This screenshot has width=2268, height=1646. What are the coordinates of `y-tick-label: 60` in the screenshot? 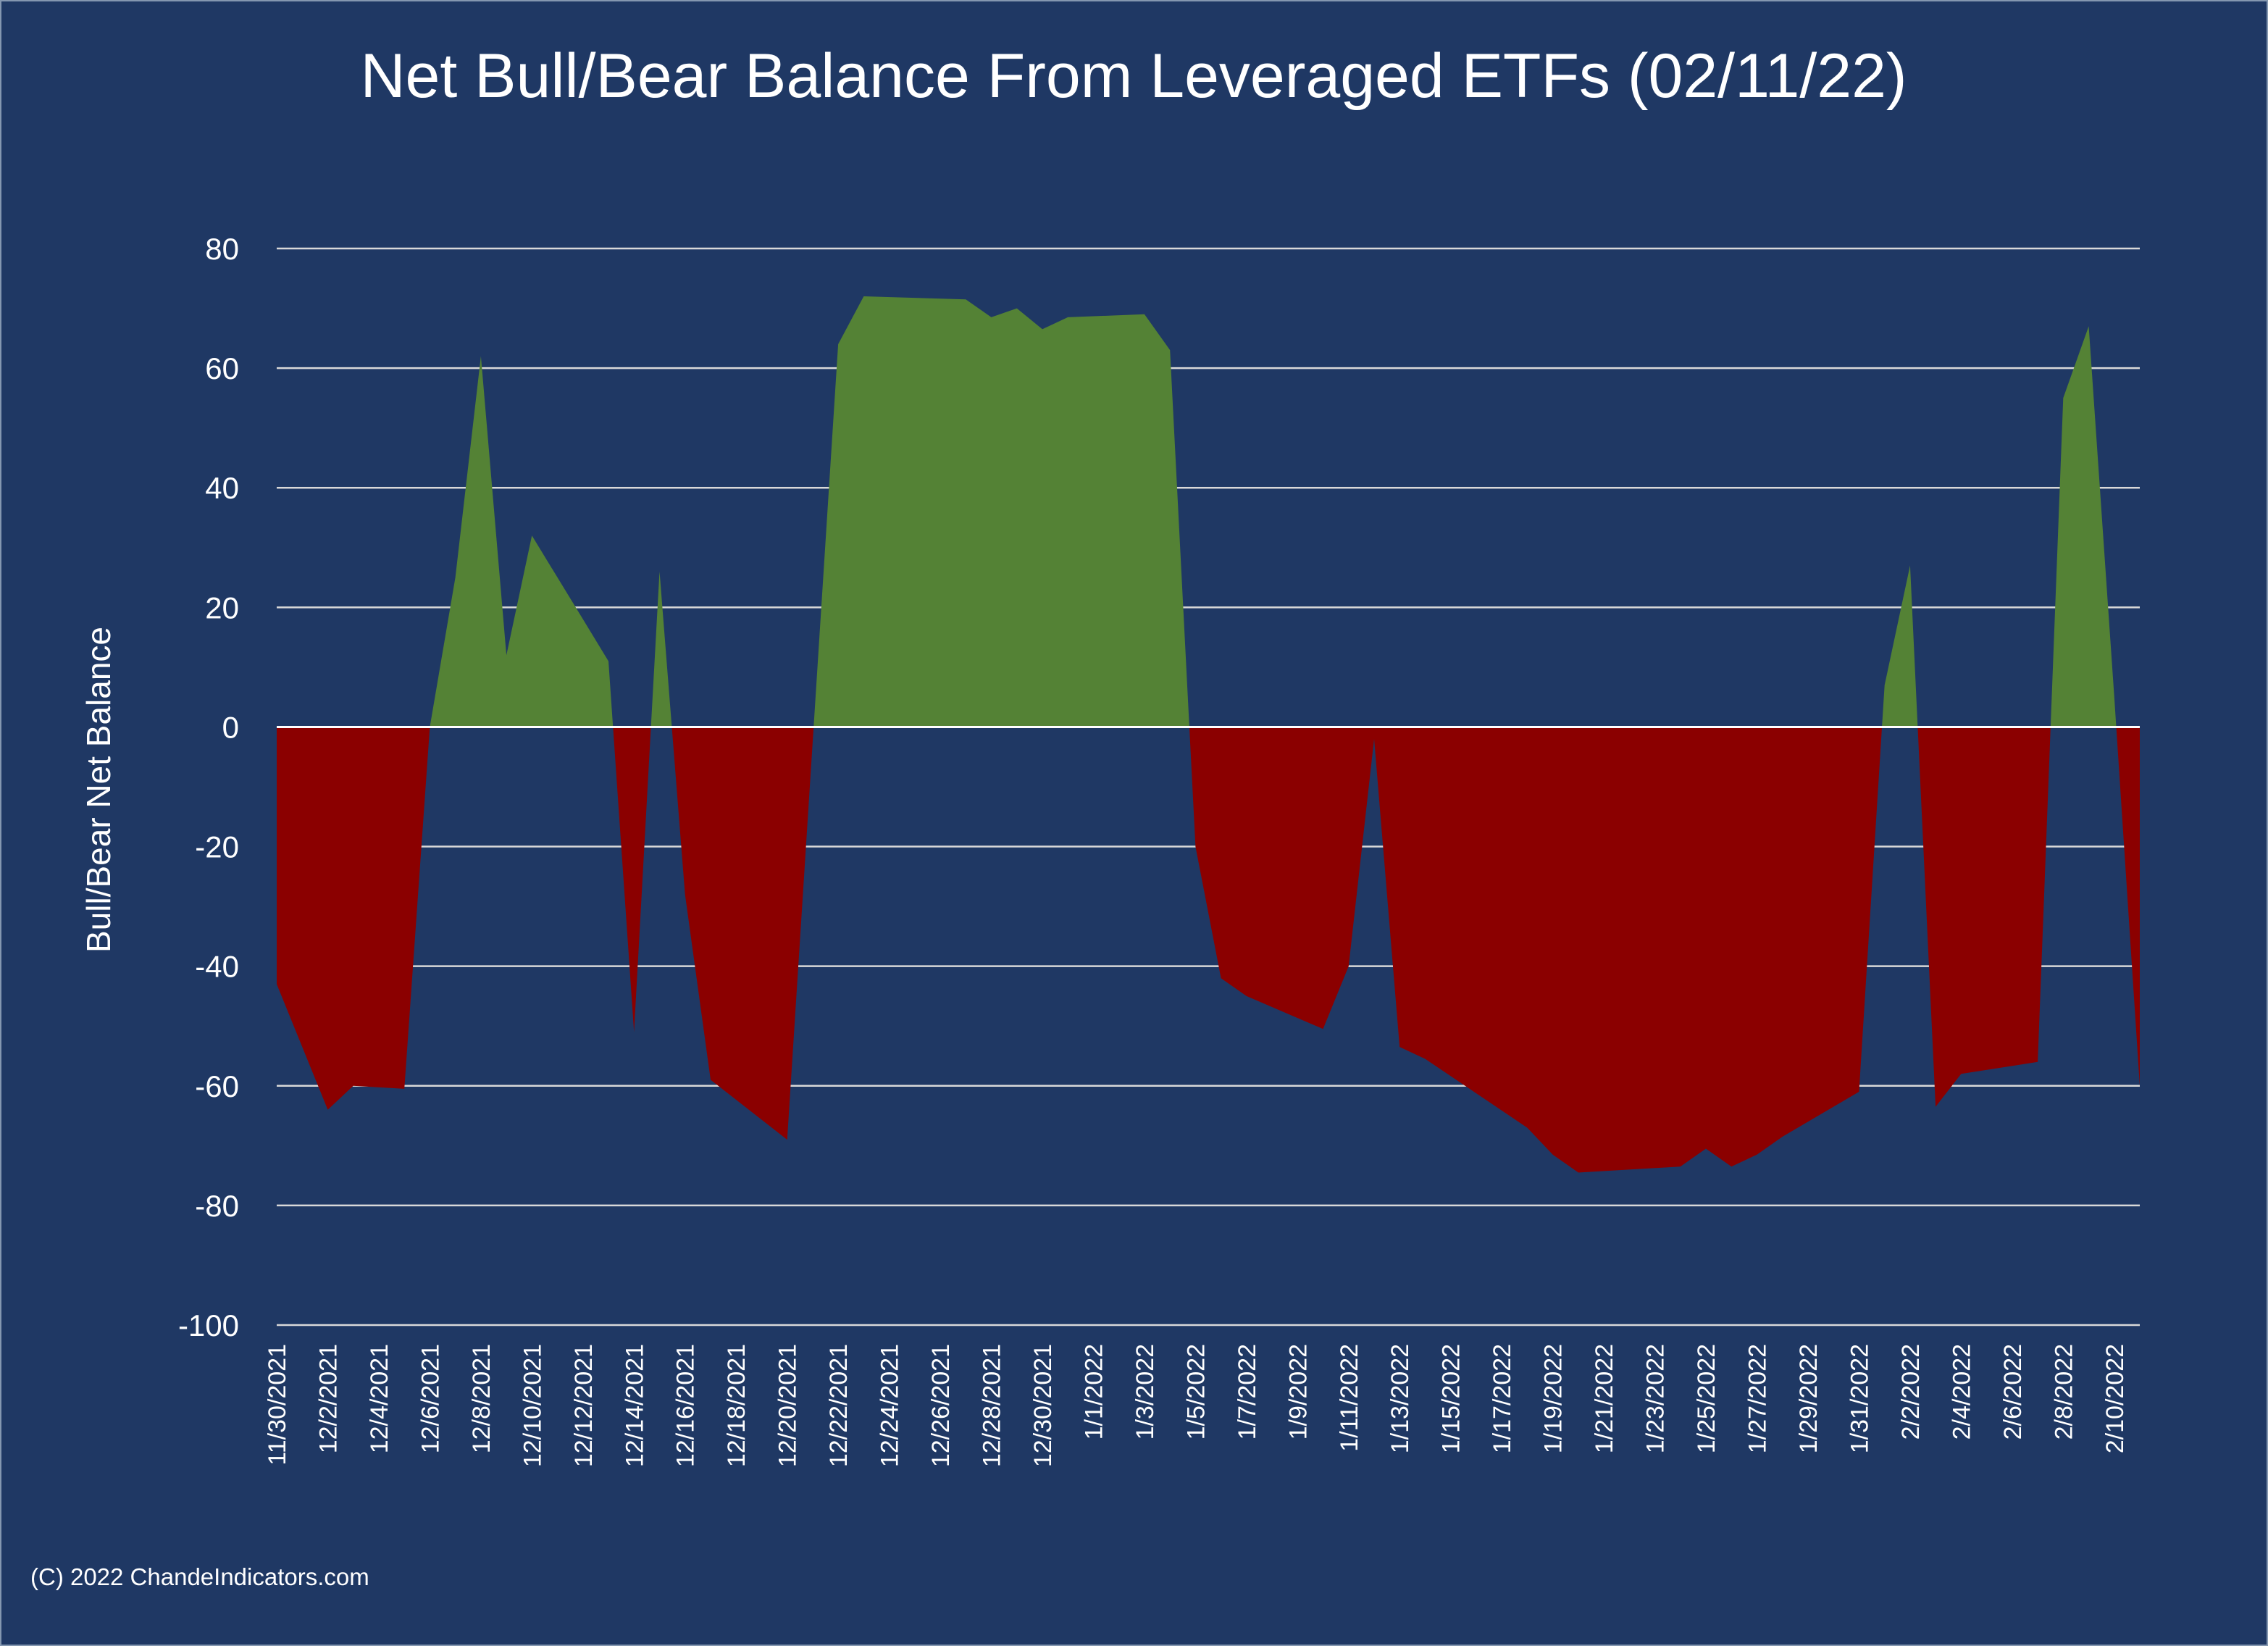 It's located at (222, 368).